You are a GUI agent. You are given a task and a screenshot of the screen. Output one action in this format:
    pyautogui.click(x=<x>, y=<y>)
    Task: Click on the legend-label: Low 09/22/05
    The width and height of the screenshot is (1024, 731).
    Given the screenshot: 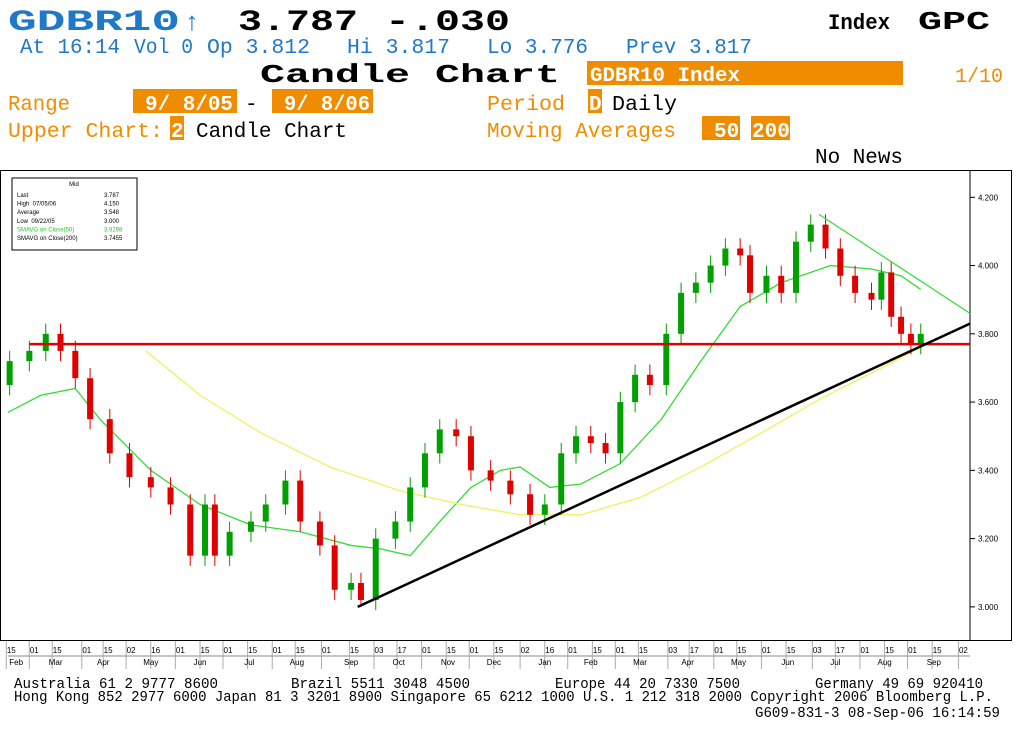 What is the action you would take?
    pyautogui.click(x=36, y=222)
    